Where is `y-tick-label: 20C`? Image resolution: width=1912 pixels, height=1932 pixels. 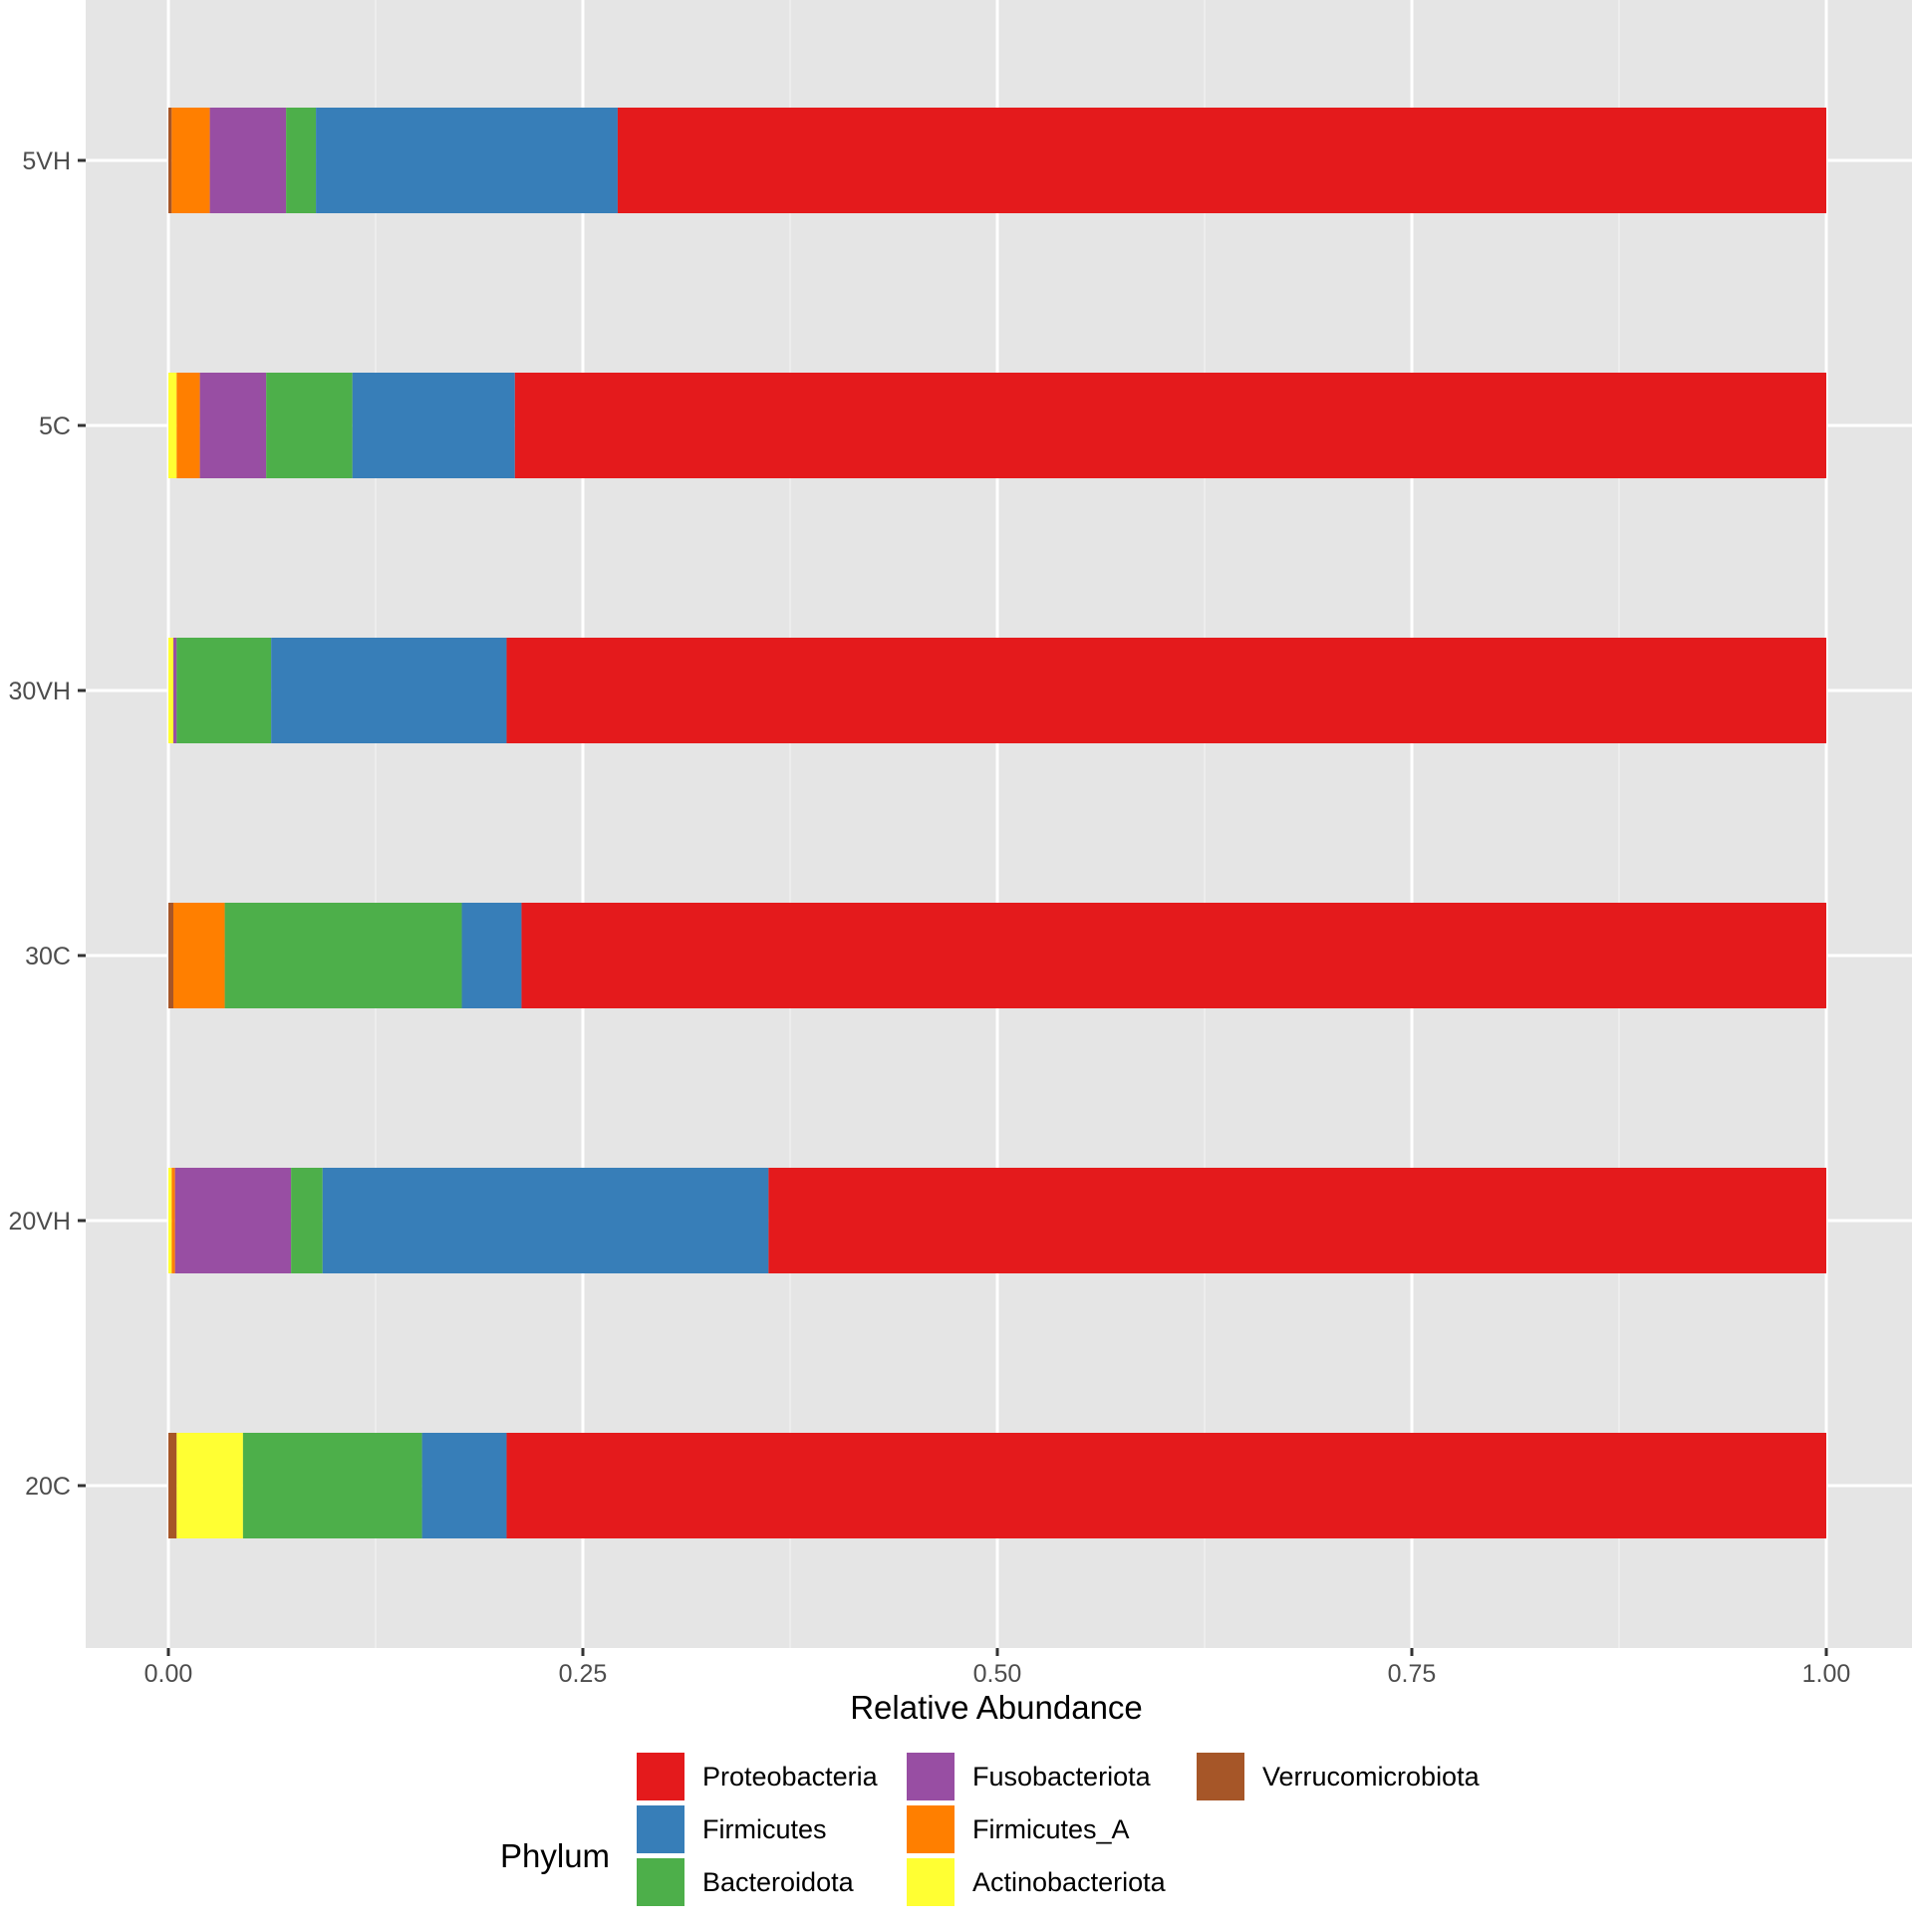 y-tick-label: 20C is located at coordinates (48, 1487).